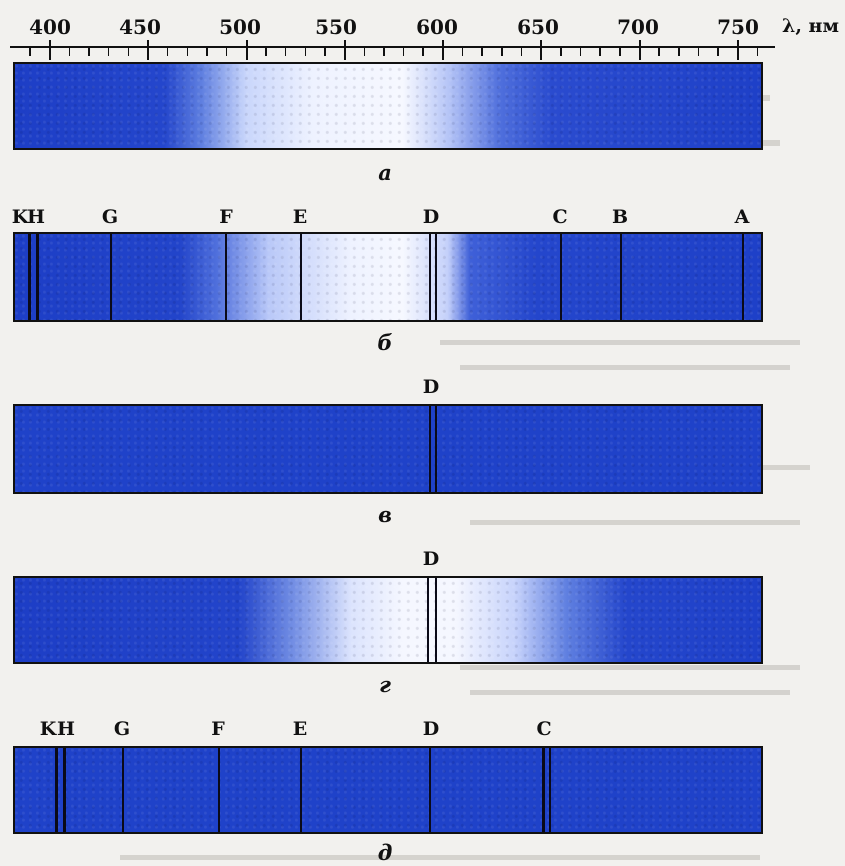  I want to click on tick-label-650: 650, so click(538, 27).